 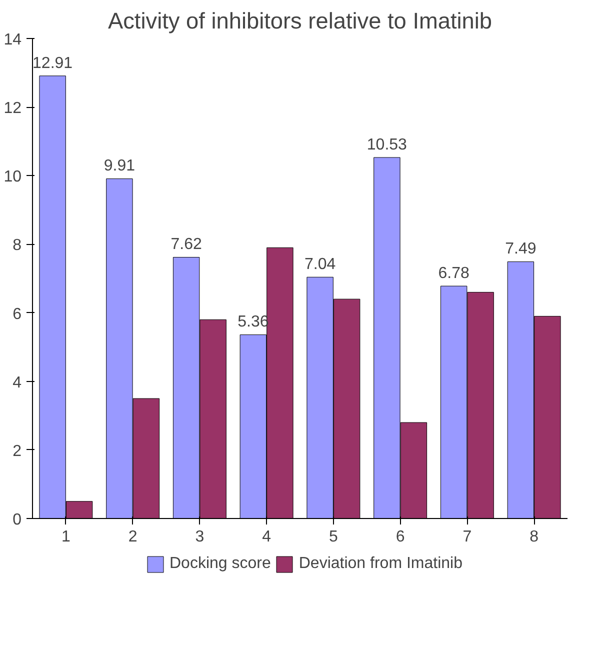 I want to click on y-tick-label: 12, so click(x=13, y=109).